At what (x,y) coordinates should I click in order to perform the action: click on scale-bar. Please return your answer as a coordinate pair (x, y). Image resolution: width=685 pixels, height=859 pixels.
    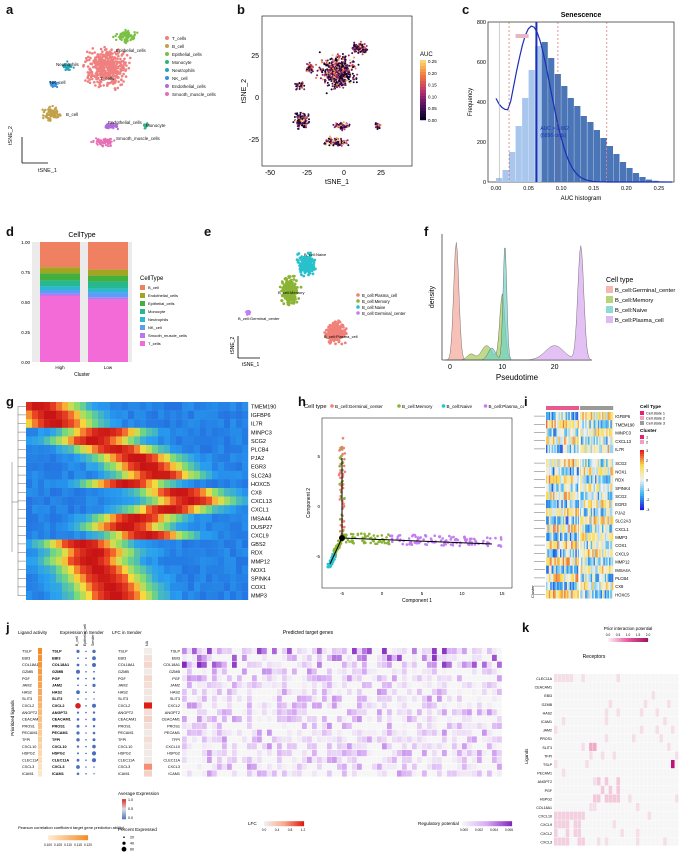
    Looking at the image, I should click on (642, 461).